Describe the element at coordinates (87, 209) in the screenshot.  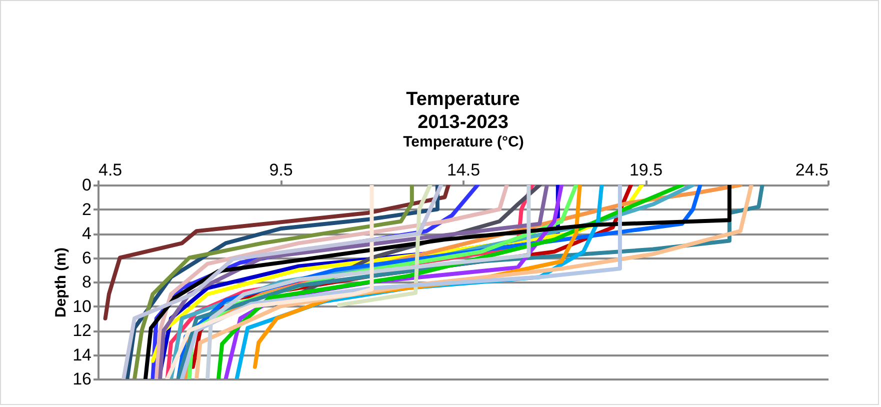
I see `y-tick-label: 2` at that location.